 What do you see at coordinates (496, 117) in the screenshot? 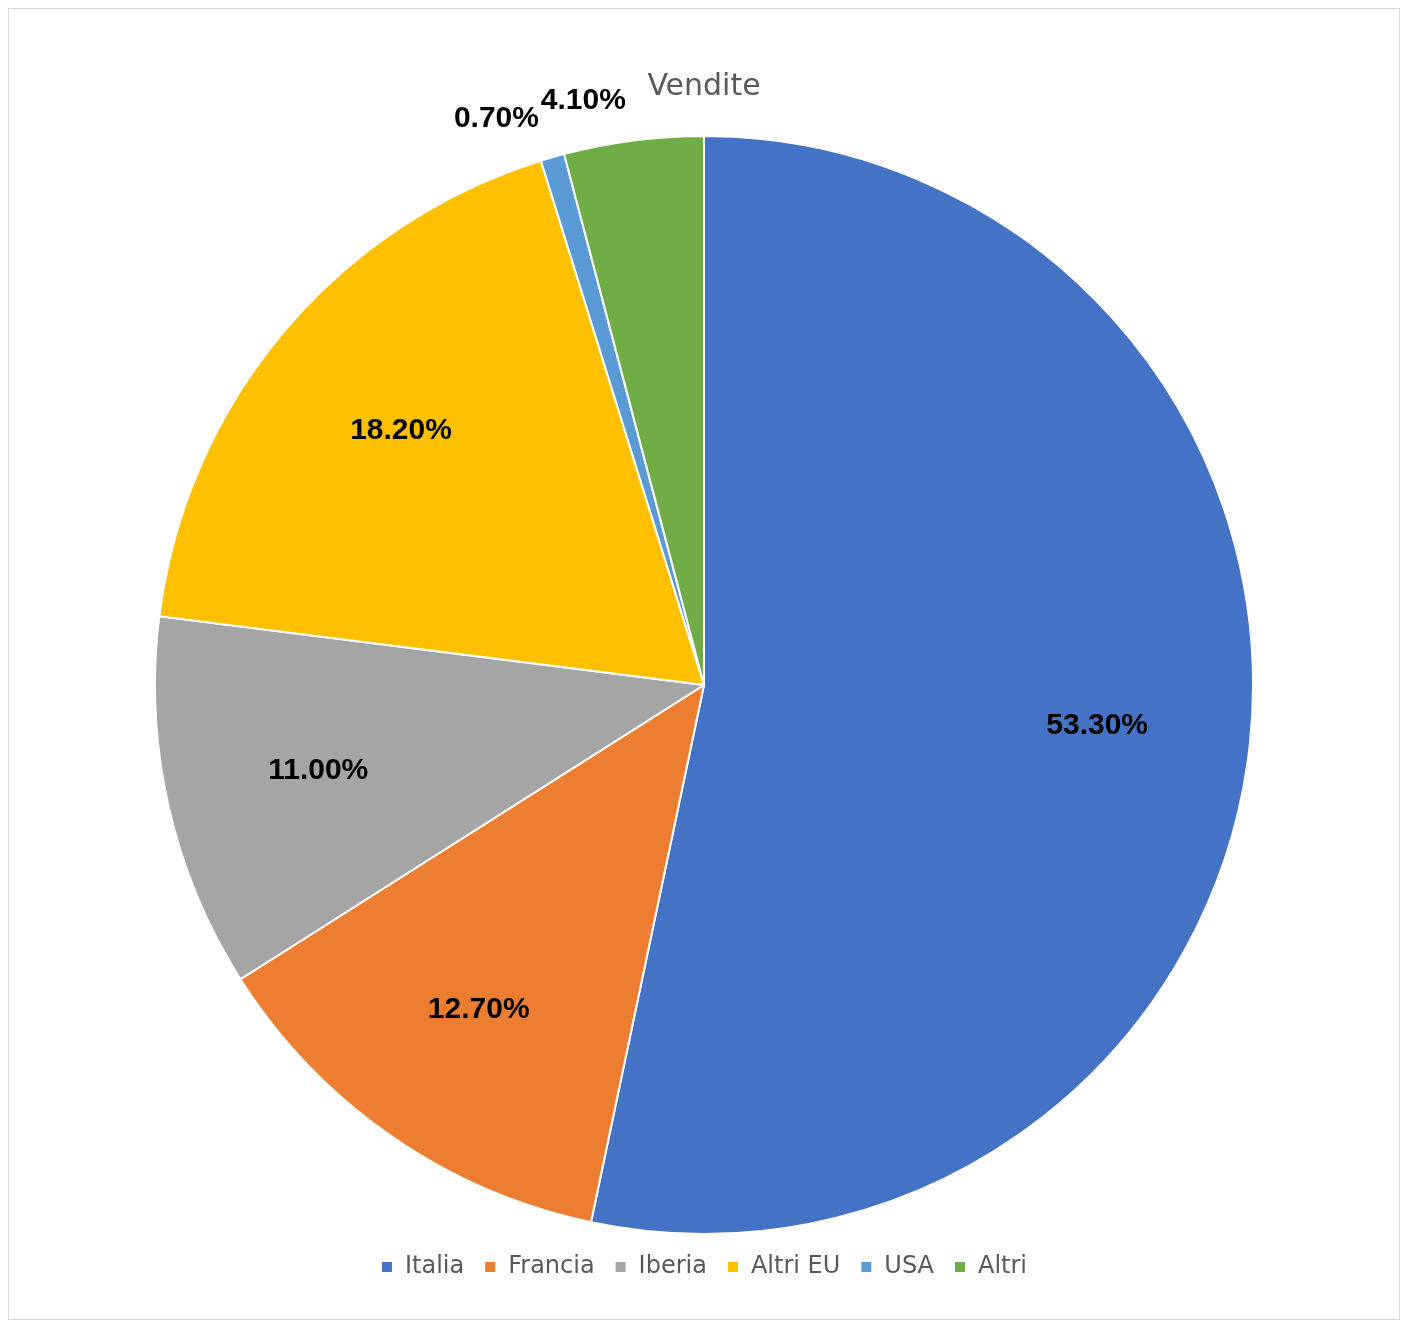
I see `data-label: 0.70%` at bounding box center [496, 117].